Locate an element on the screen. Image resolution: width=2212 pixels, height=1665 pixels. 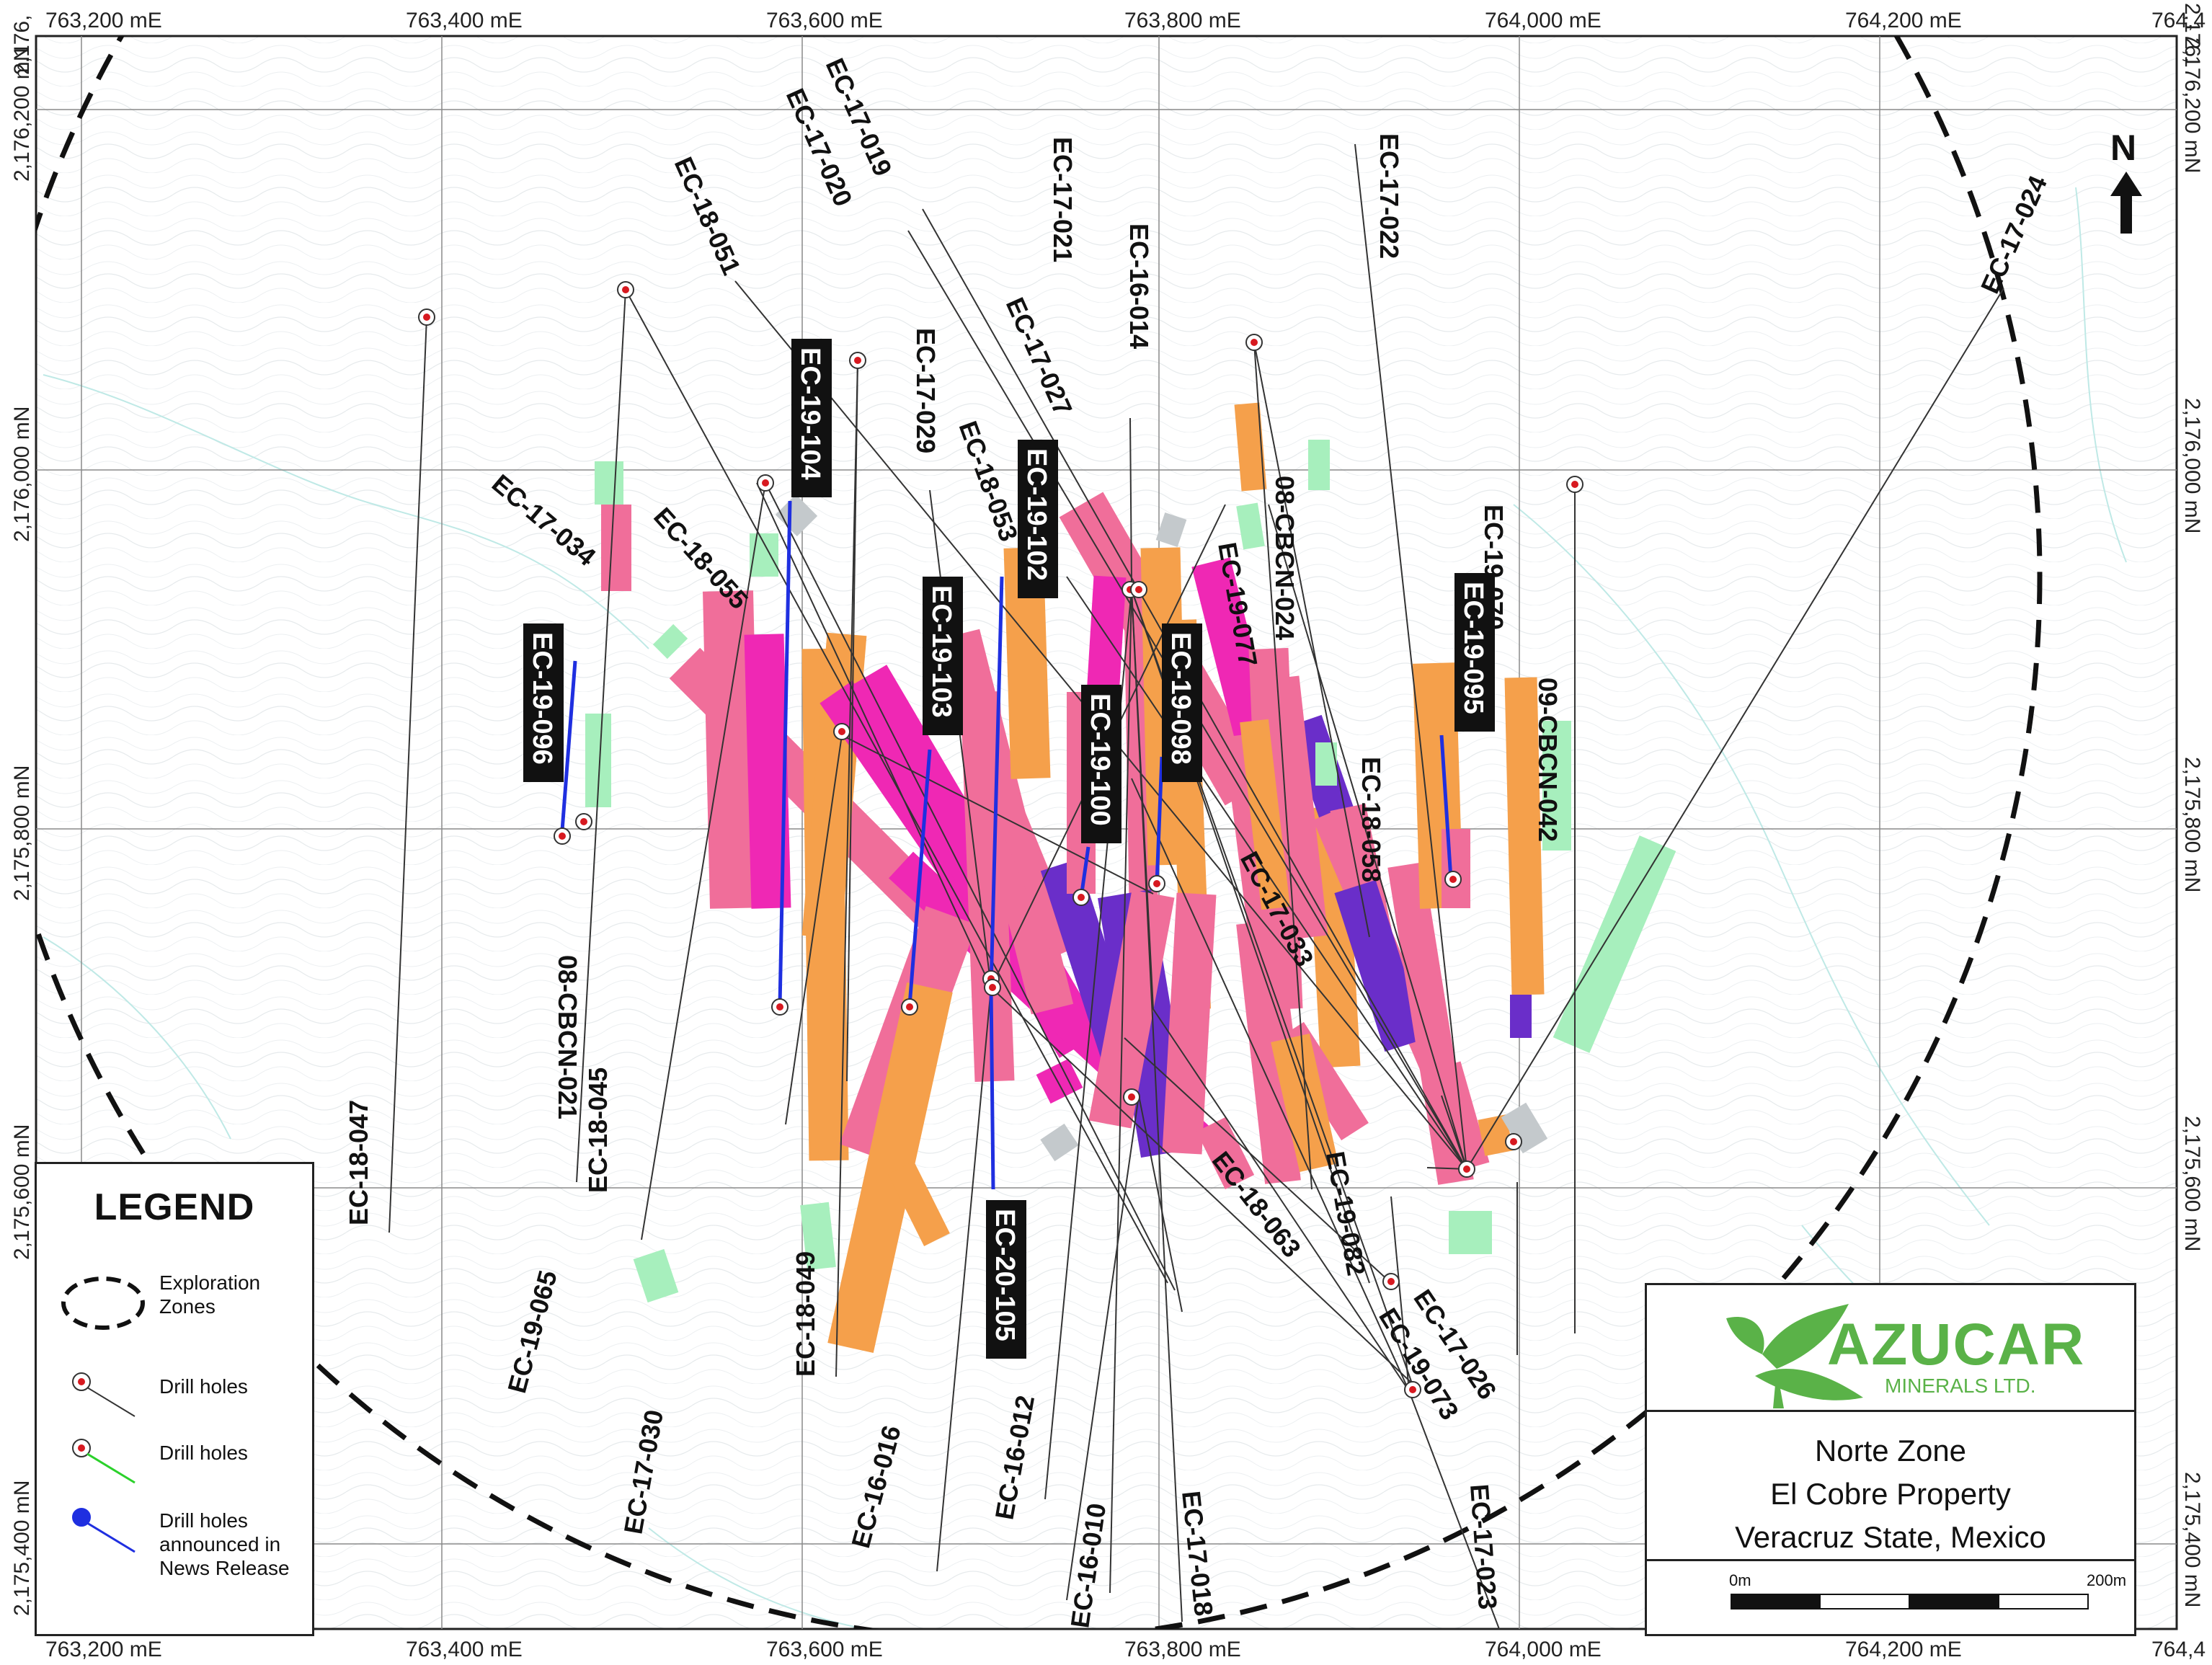
leaf-logo-icon is located at coordinates (1795, 1356).